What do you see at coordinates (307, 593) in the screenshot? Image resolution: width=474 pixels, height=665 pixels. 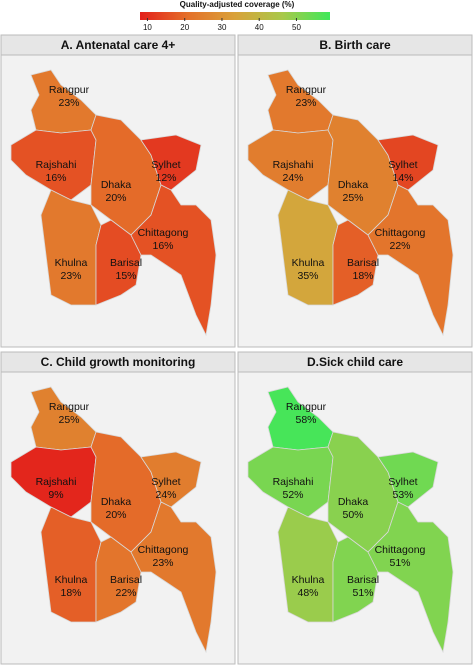 I see `region-value-label: 48%` at bounding box center [307, 593].